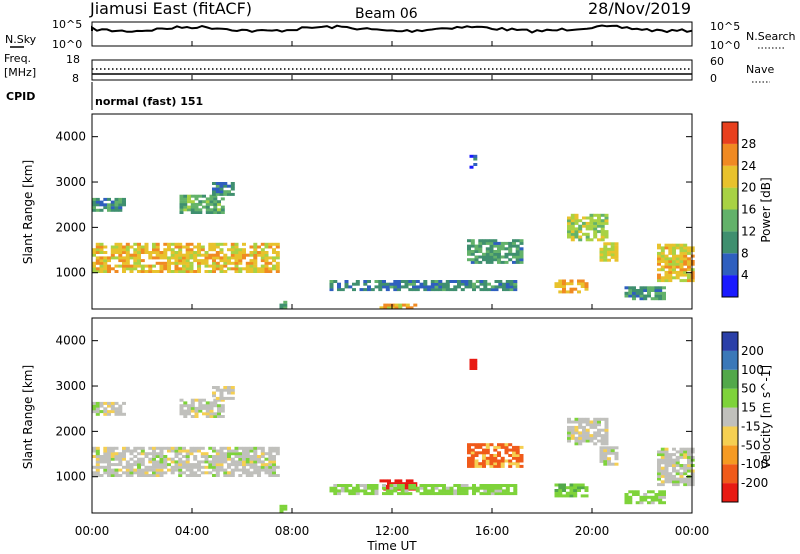 The image size is (800, 554). Describe the element at coordinates (748, 166) in the screenshot. I see `power-colorbar-tick: 24` at that location.